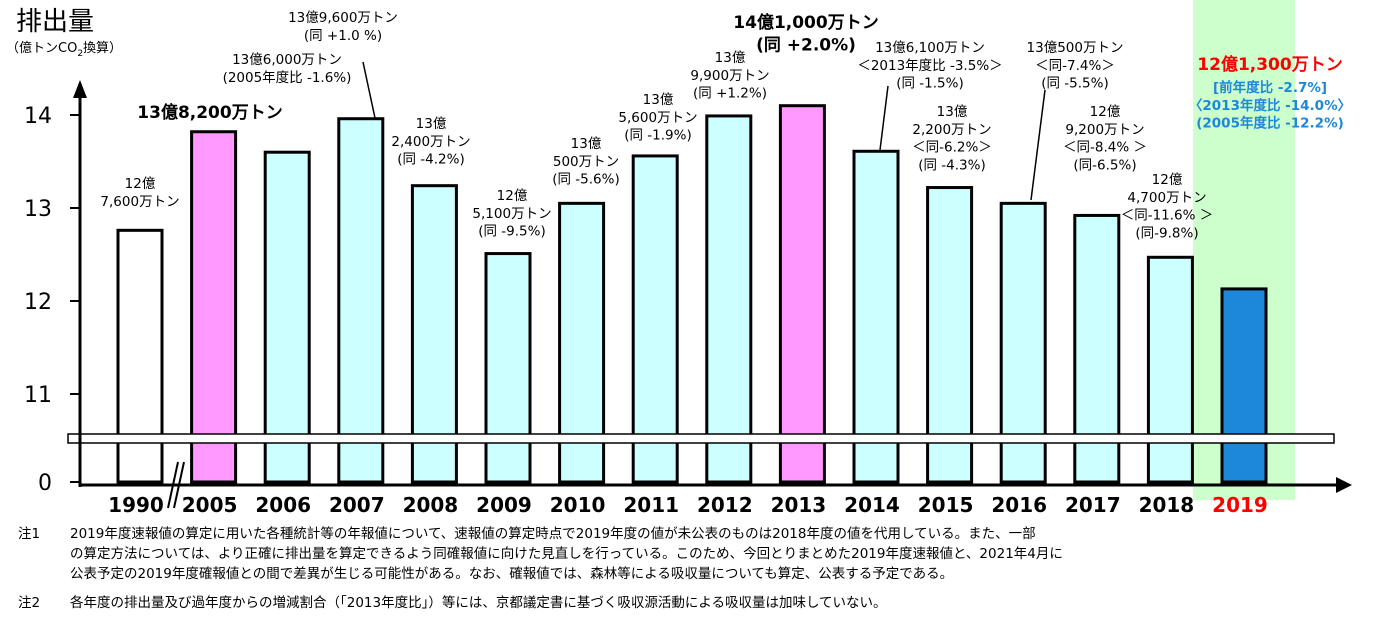 The image size is (1378, 622). Describe the element at coordinates (209, 112) in the screenshot. I see `data-label-2005: 13億8,200万トン` at that location.